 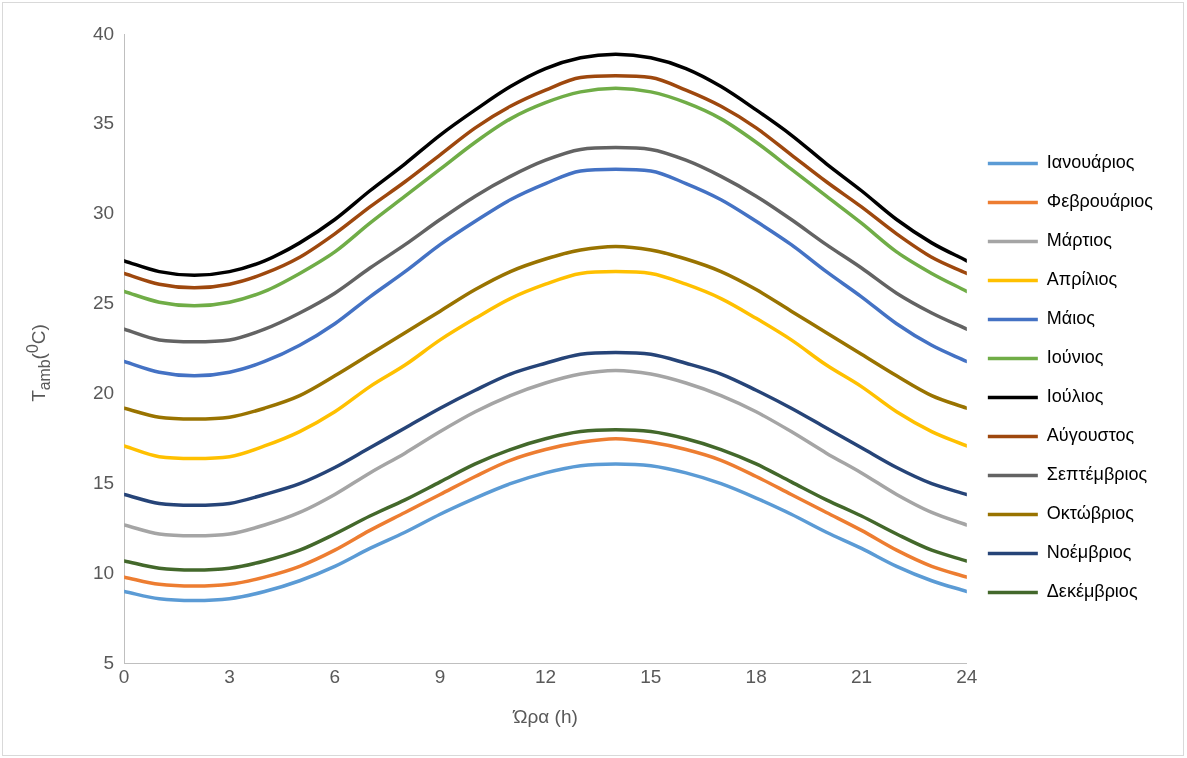 What do you see at coordinates (109, 662) in the screenshot?
I see `y-tick-label: 5` at bounding box center [109, 662].